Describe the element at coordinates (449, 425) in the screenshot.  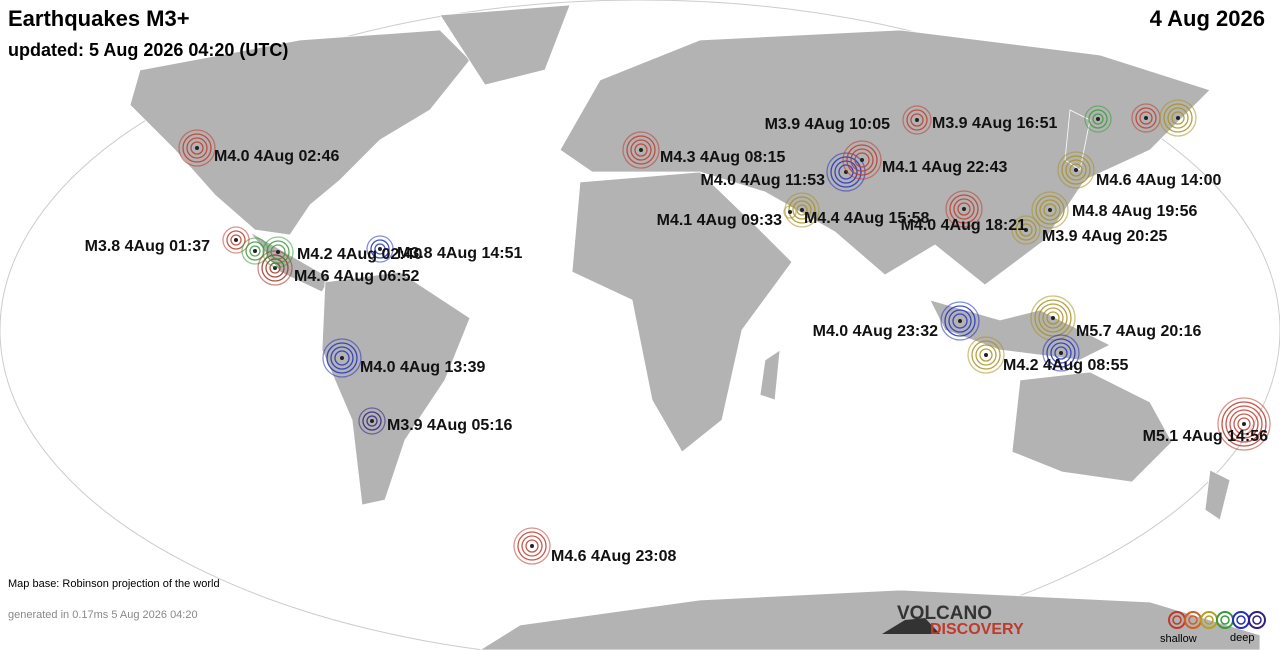
I see `quake-label: M3.9 4Aug 05:16` at that location.